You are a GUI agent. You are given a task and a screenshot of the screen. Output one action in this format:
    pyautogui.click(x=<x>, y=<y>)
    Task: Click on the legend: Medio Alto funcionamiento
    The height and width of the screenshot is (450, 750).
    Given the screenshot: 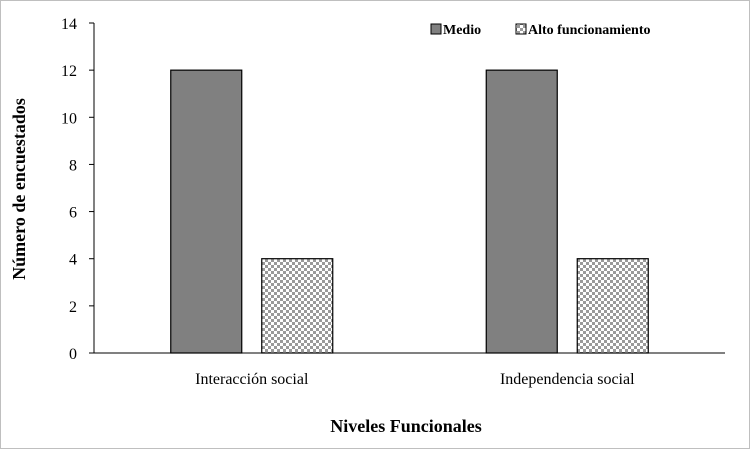 What is the action you would take?
    pyautogui.click(x=540, y=30)
    